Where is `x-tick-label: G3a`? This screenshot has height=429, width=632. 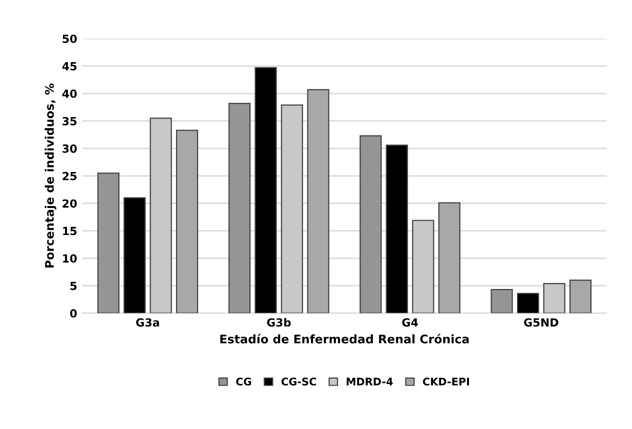 x-tick-label: G3a is located at coordinates (148, 322).